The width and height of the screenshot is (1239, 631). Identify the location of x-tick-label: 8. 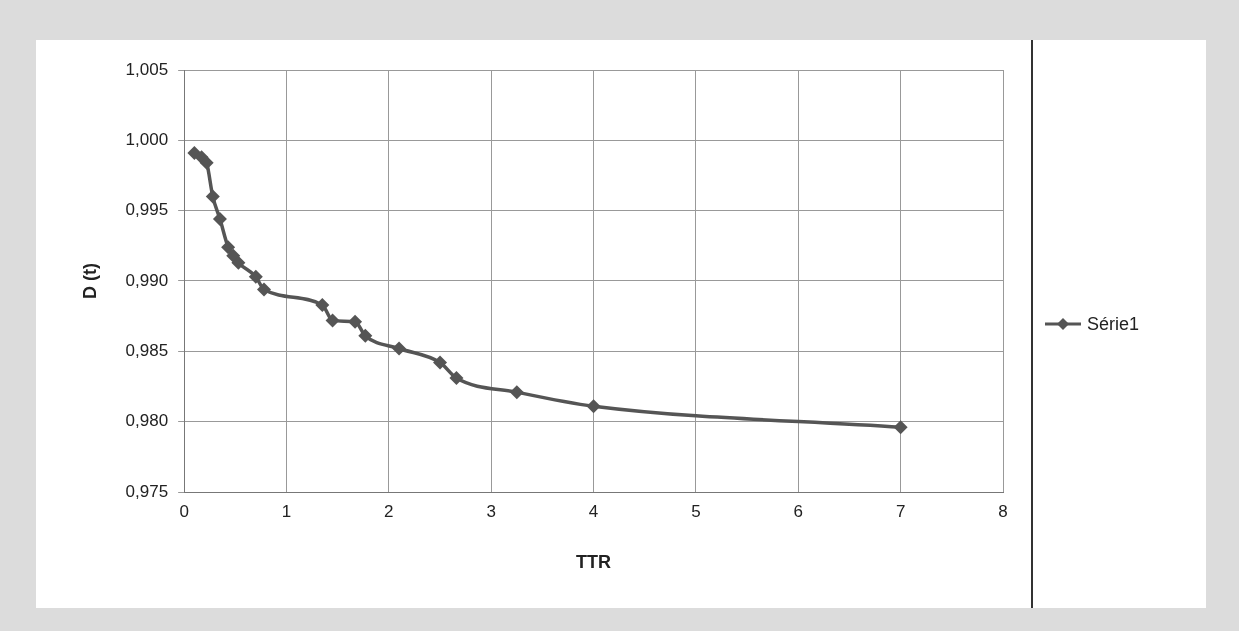
(1003, 511).